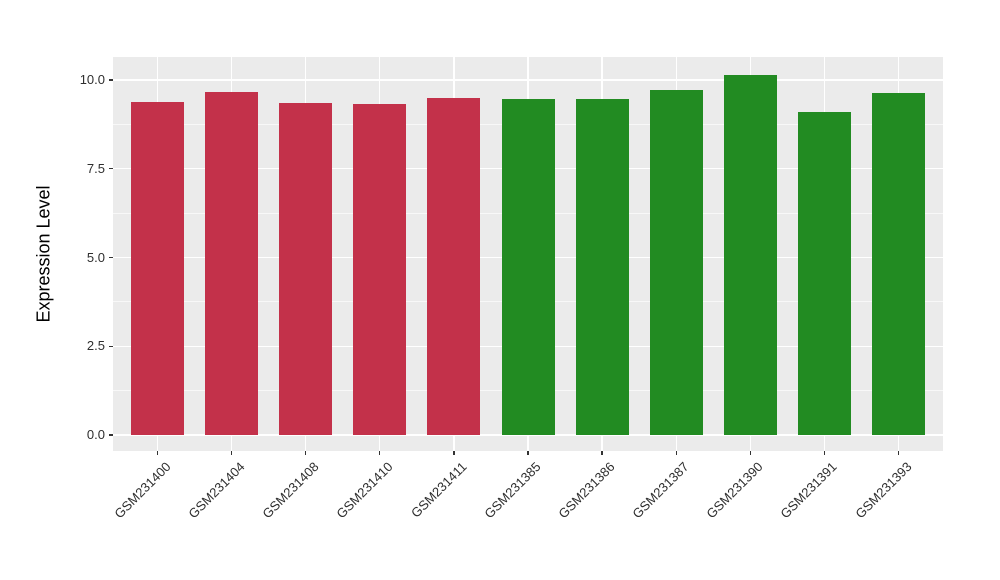 The image size is (1000, 580). What do you see at coordinates (883, 490) in the screenshot?
I see `x-tick-label-GSM231393: GSM231393` at bounding box center [883, 490].